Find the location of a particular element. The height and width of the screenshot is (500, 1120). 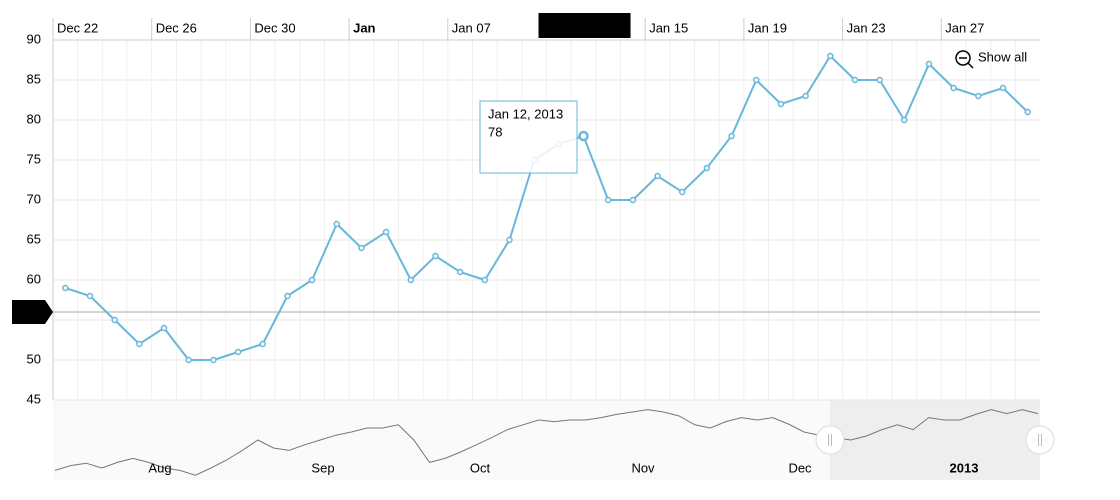

y-tick-label: 65 is located at coordinates (34, 238).